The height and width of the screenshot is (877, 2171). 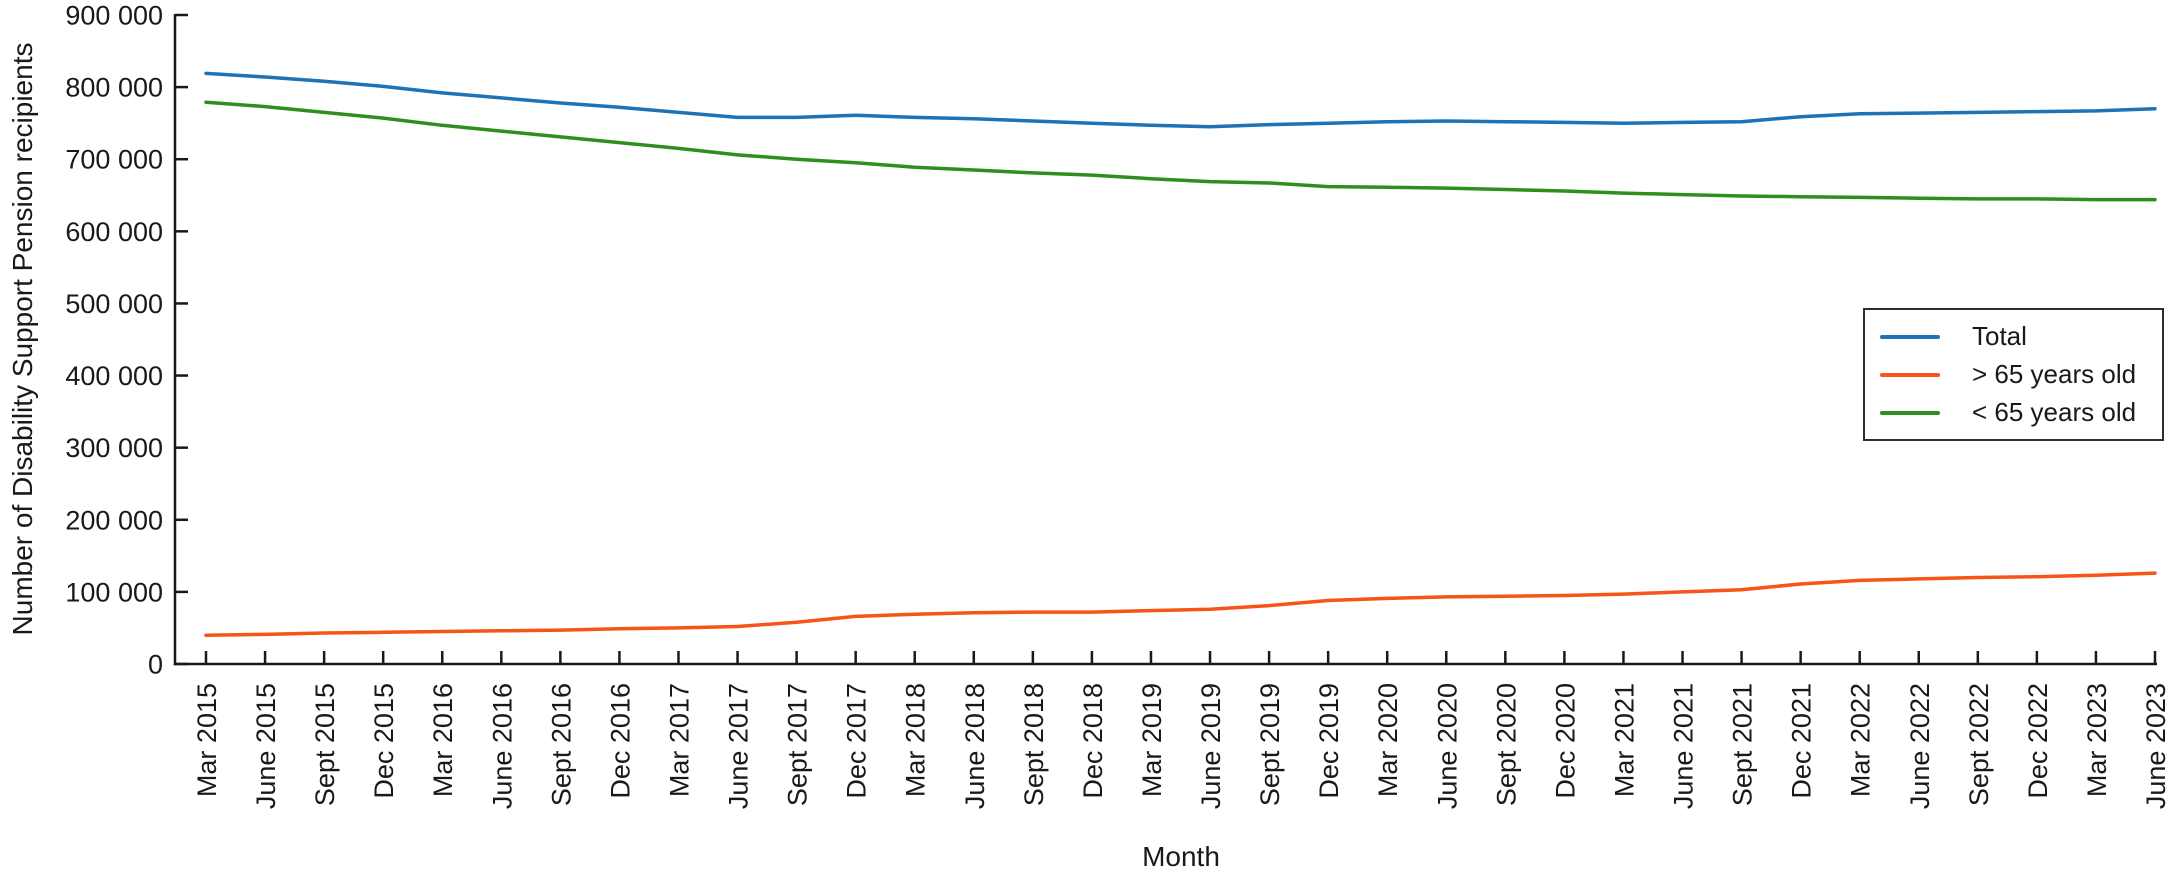 I want to click on x-tick-label: Dec 2019, so click(x=1329, y=741).